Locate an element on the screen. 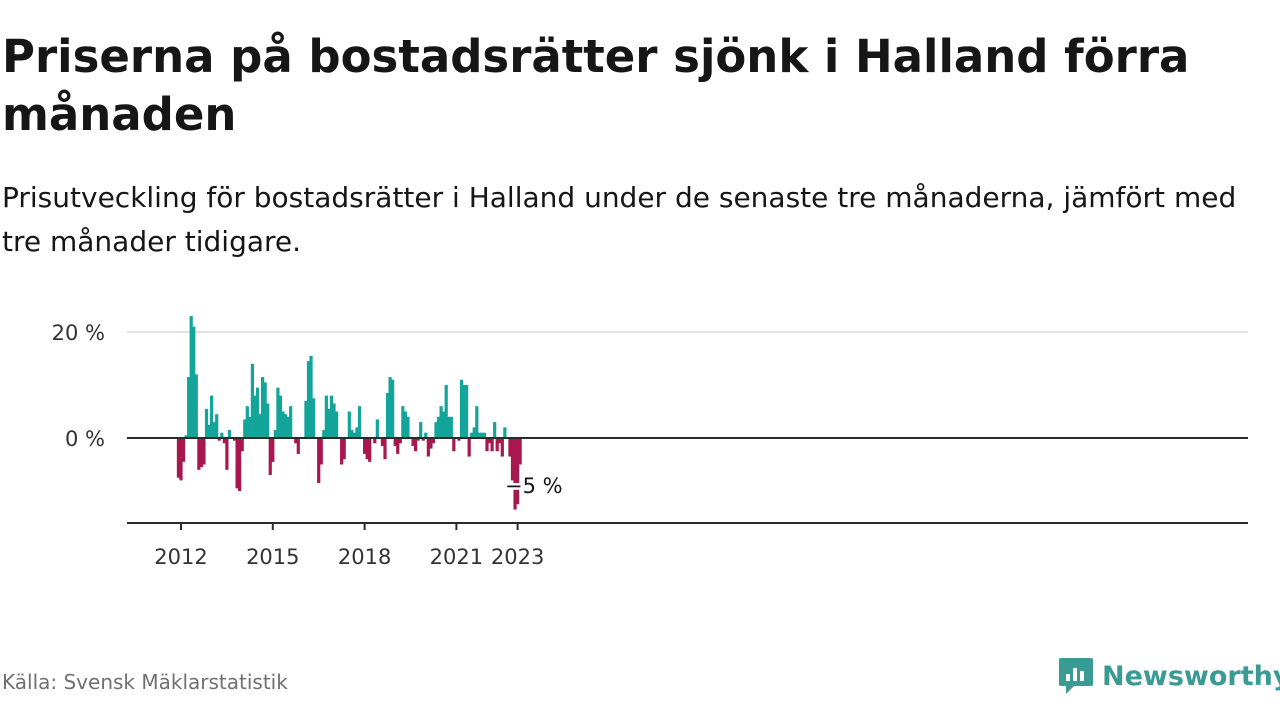  axes is located at coordinates (687, 483).